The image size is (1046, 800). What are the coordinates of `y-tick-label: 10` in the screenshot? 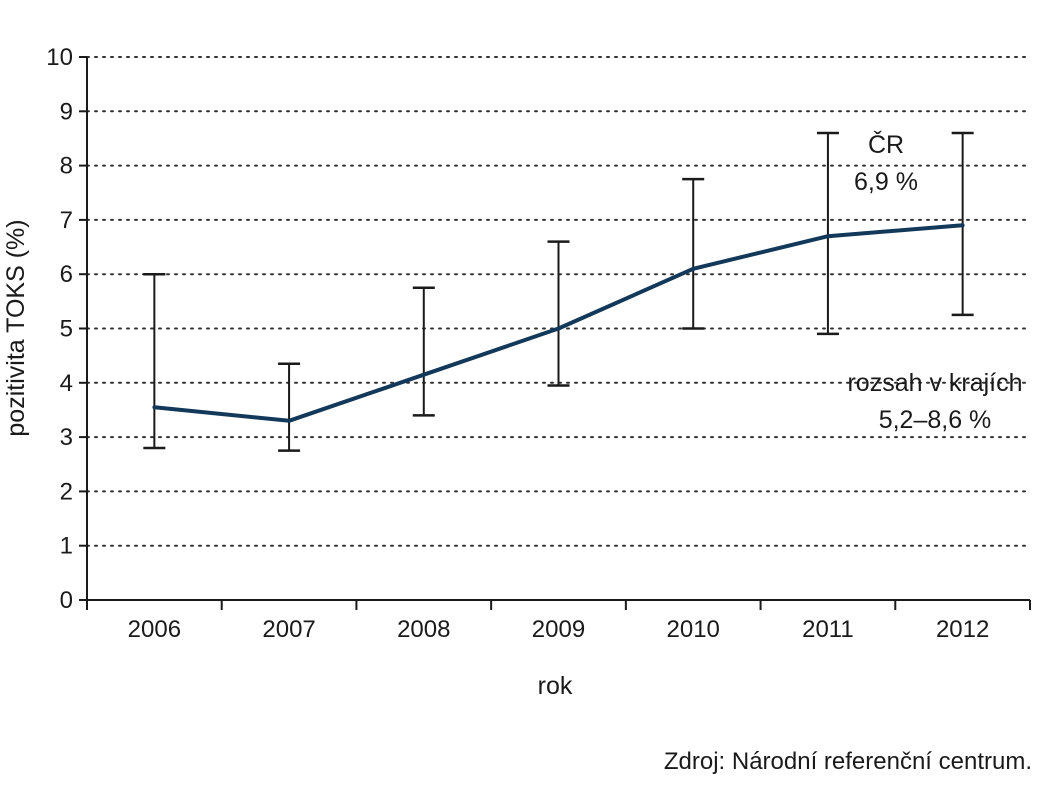 It's located at (59, 57).